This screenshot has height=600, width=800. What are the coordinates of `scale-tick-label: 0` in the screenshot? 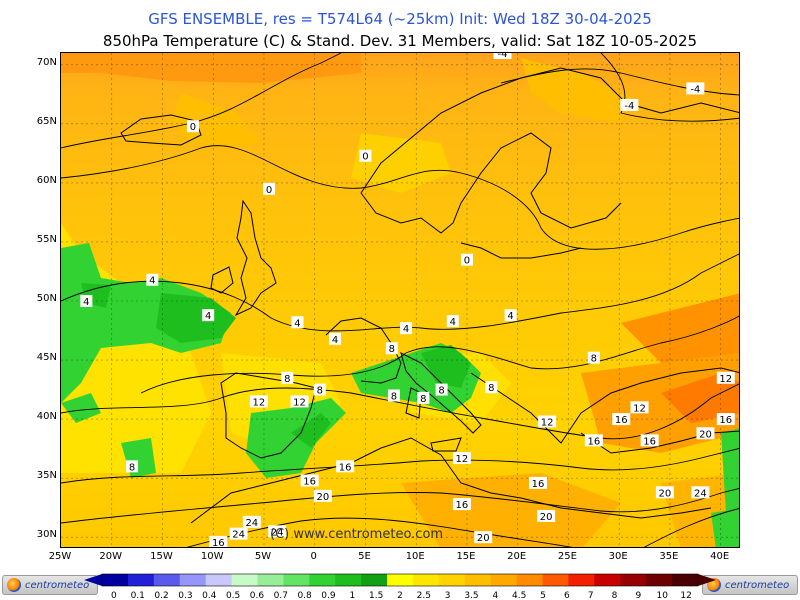 It's located at (114, 595).